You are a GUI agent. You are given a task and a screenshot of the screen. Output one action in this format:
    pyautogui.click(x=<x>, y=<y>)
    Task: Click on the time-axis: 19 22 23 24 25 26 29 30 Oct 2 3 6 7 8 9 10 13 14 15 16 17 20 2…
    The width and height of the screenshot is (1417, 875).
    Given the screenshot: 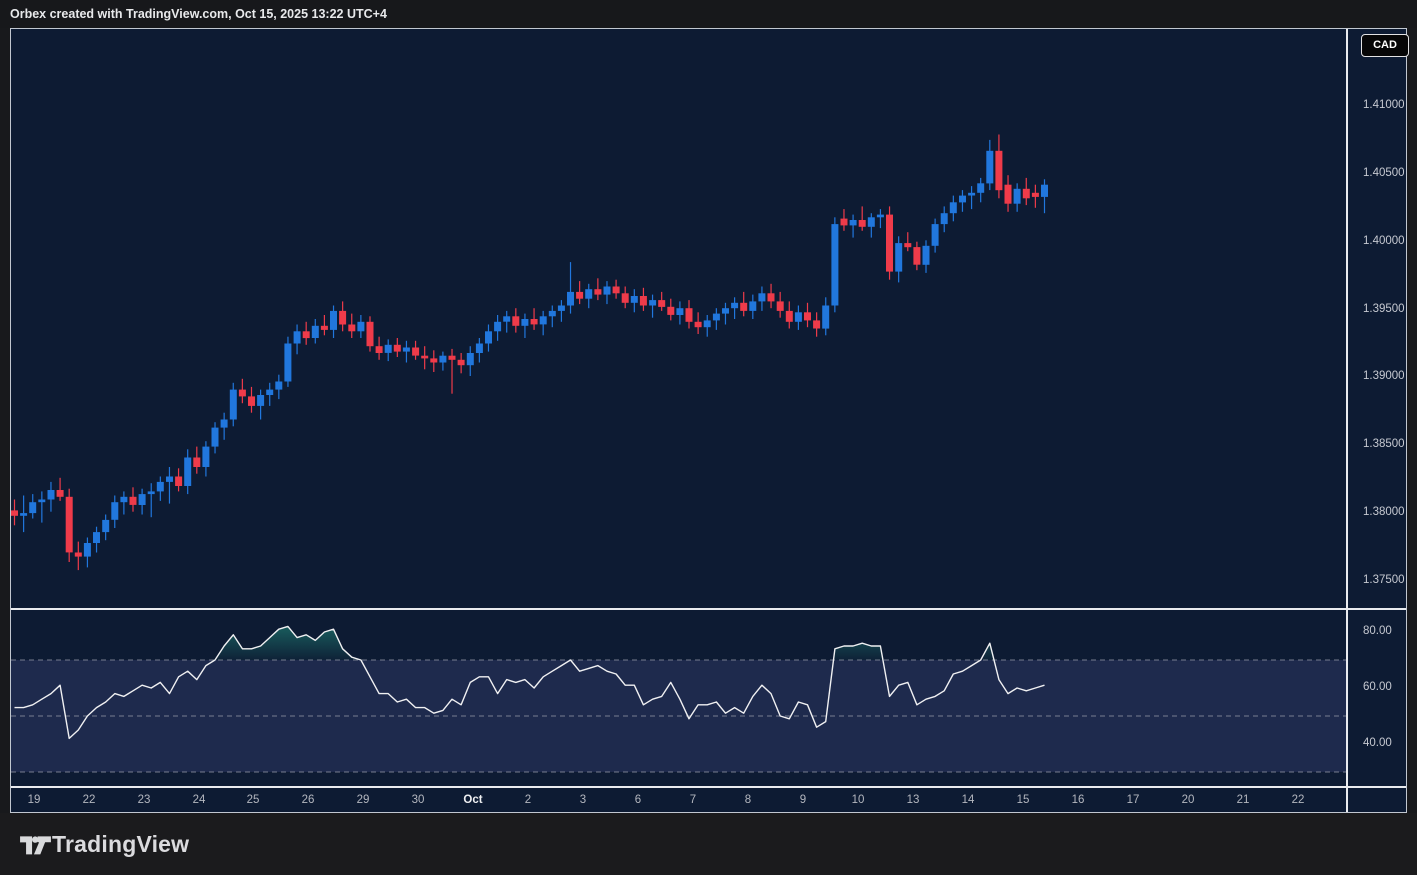 What is the action you would take?
    pyautogui.click(x=708, y=800)
    